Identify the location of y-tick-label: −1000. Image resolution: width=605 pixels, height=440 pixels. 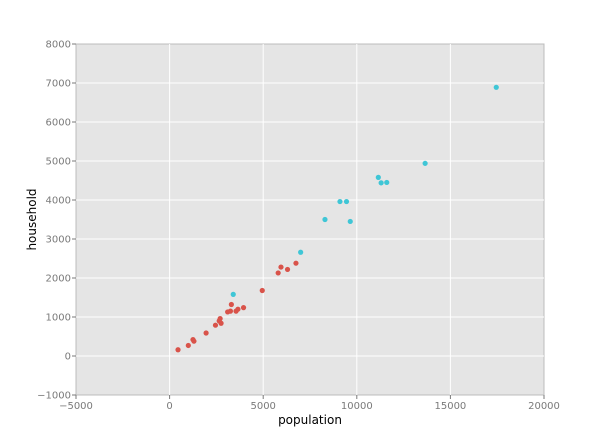
(54, 396).